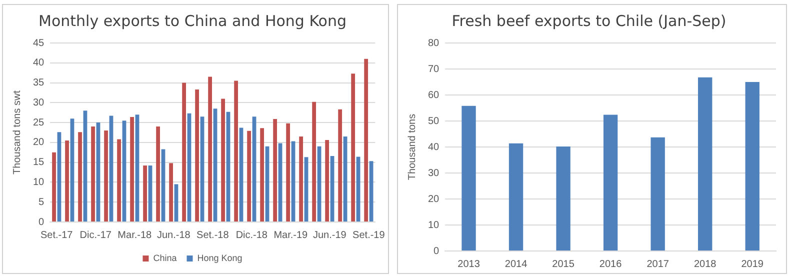 The height and width of the screenshot is (280, 791). I want to click on x-tick-label: Set.-18, so click(213, 235).